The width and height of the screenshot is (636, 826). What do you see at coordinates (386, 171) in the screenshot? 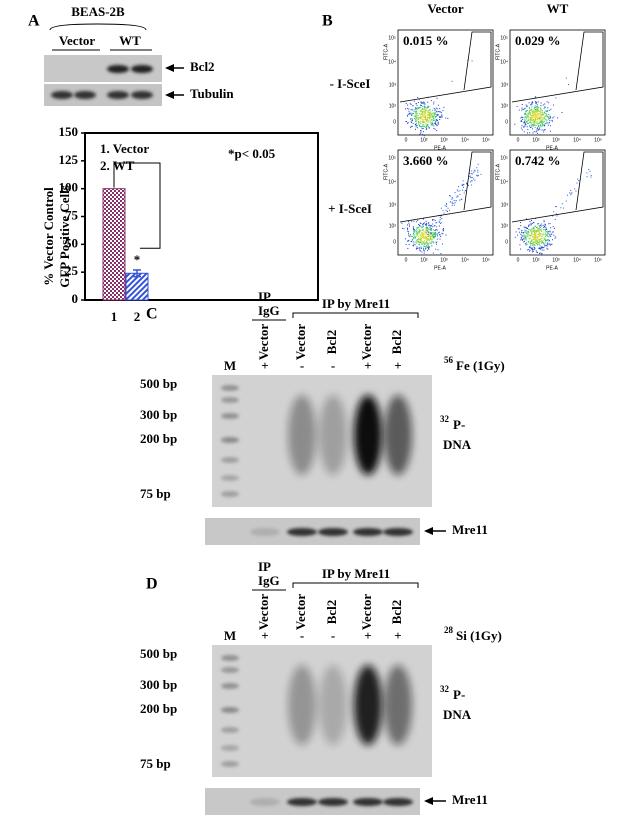
I see `axis-label: FITC-A` at bounding box center [386, 171].